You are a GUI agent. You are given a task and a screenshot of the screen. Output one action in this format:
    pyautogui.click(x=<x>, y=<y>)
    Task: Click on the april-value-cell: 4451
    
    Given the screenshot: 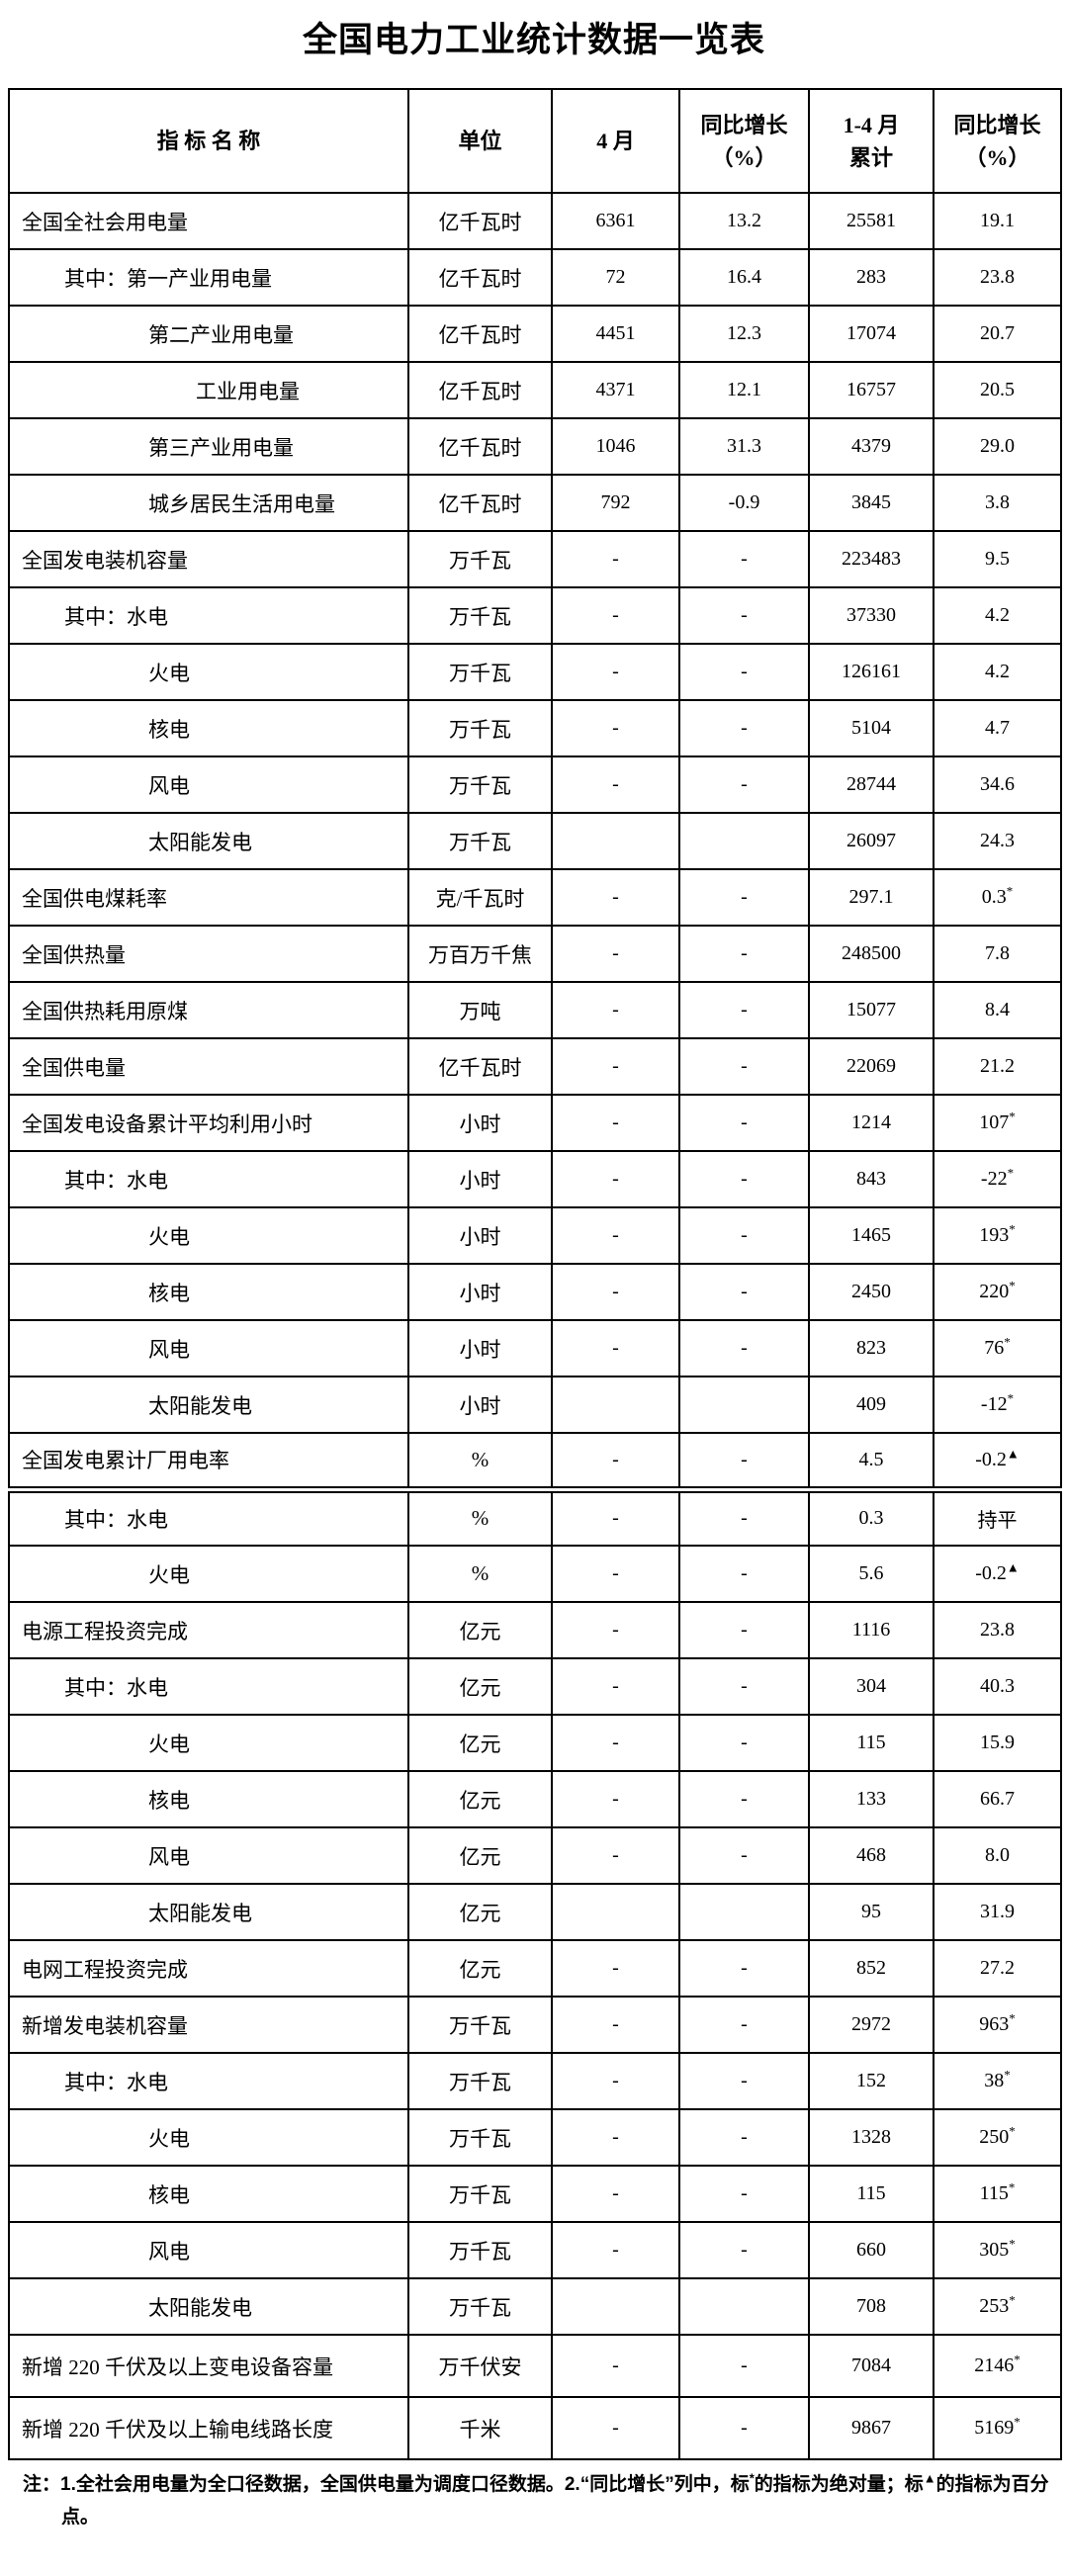 What is the action you would take?
    pyautogui.click(x=616, y=334)
    